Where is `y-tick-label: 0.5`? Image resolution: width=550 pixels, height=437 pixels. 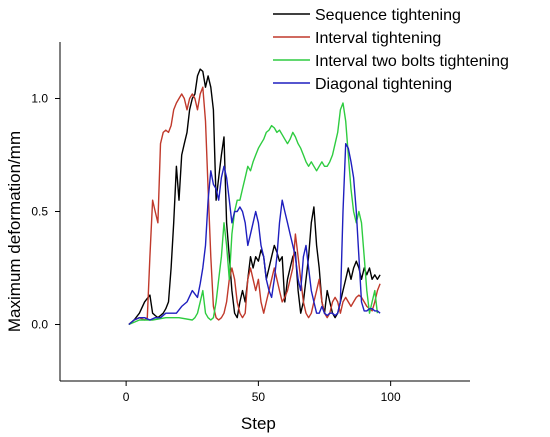
y-tick-label: 0.5 is located at coordinates (39, 212).